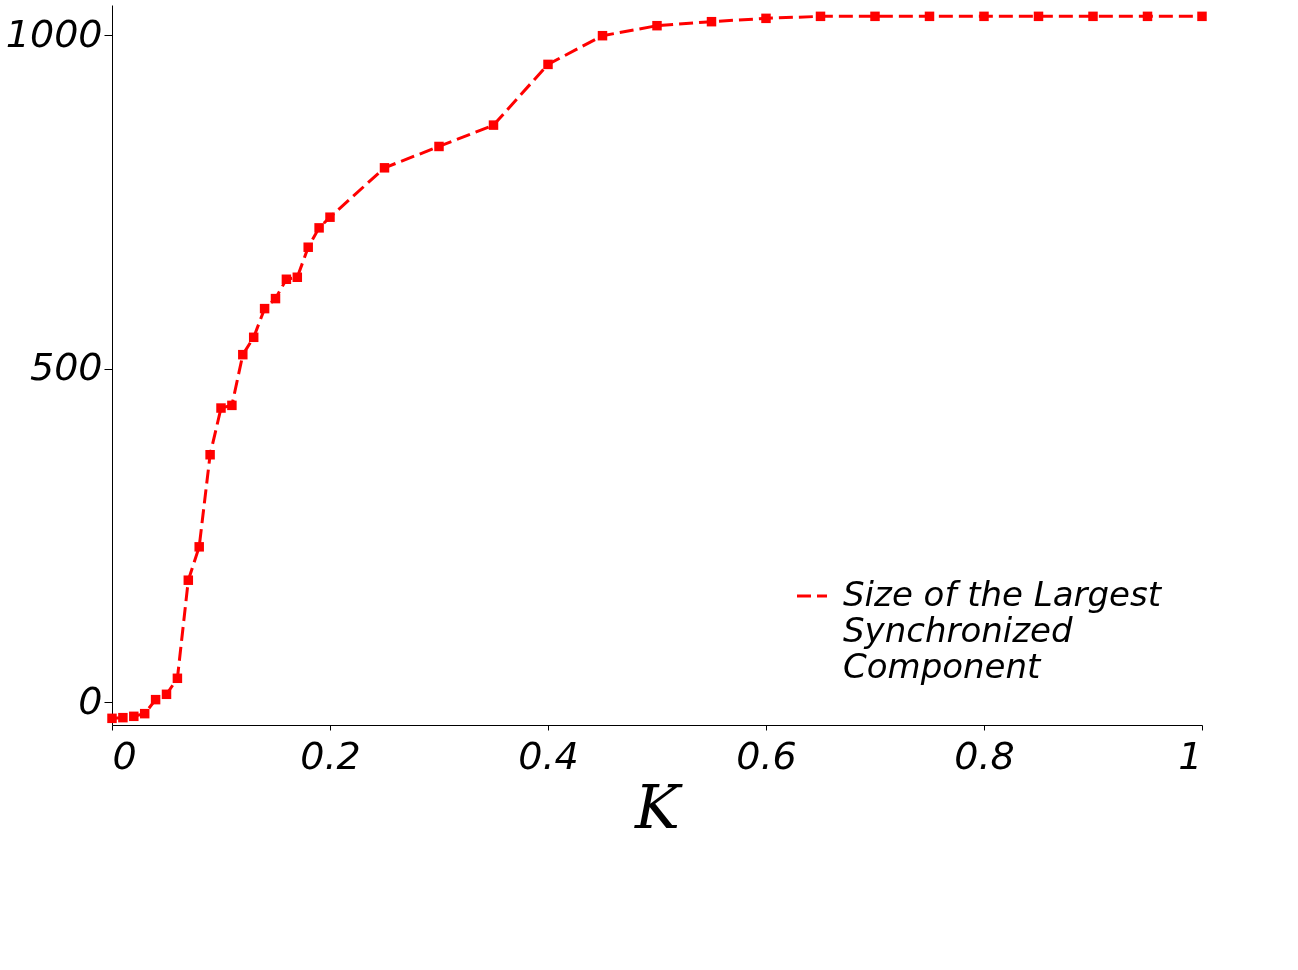 The width and height of the screenshot is (1298, 970). Describe the element at coordinates (766, 755) in the screenshot. I see `x-tick-label: 0.6` at that location.